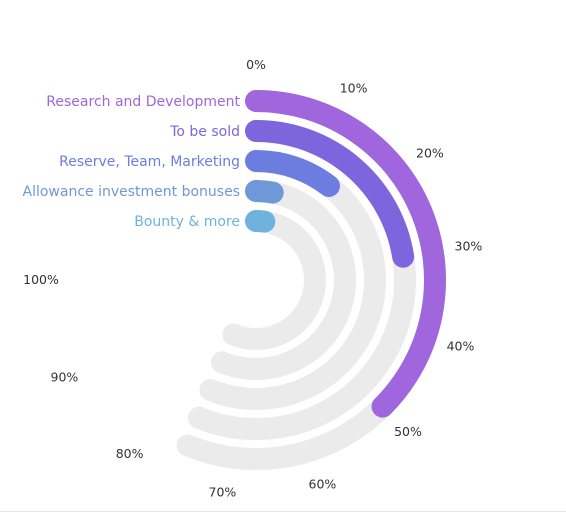  What do you see at coordinates (41, 279) in the screenshot?
I see `tick-label: 100%` at bounding box center [41, 279].